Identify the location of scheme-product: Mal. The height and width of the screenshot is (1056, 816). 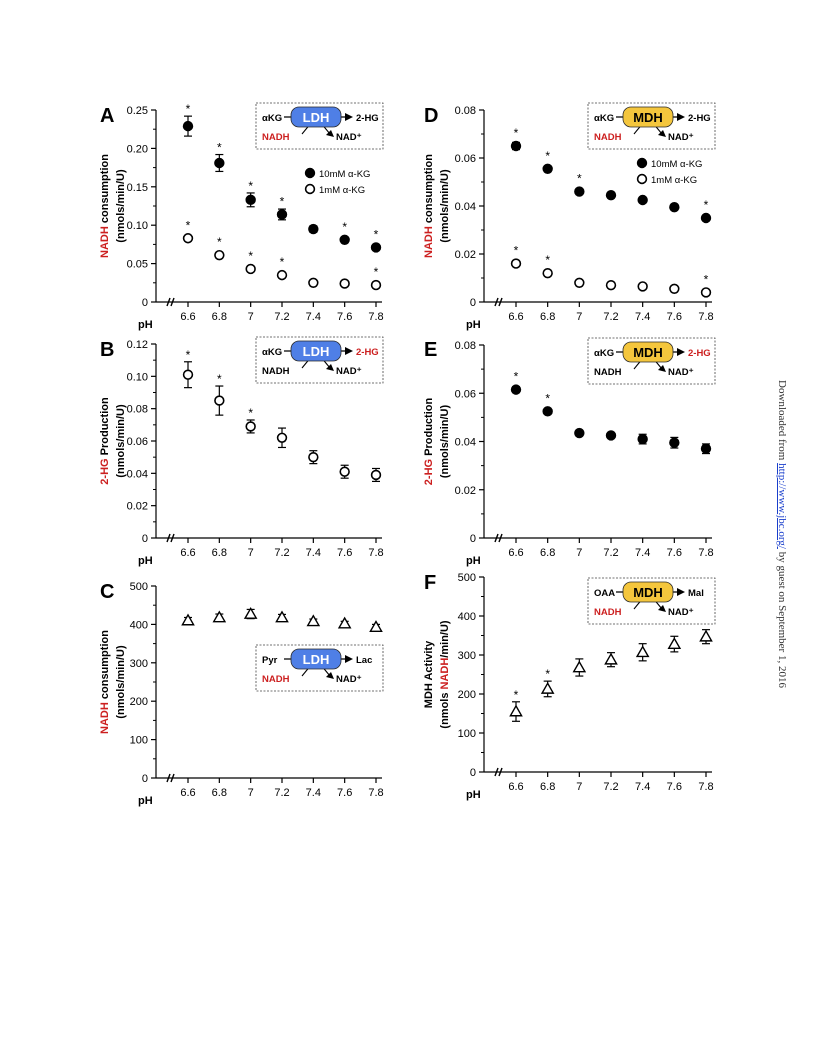
(696, 593).